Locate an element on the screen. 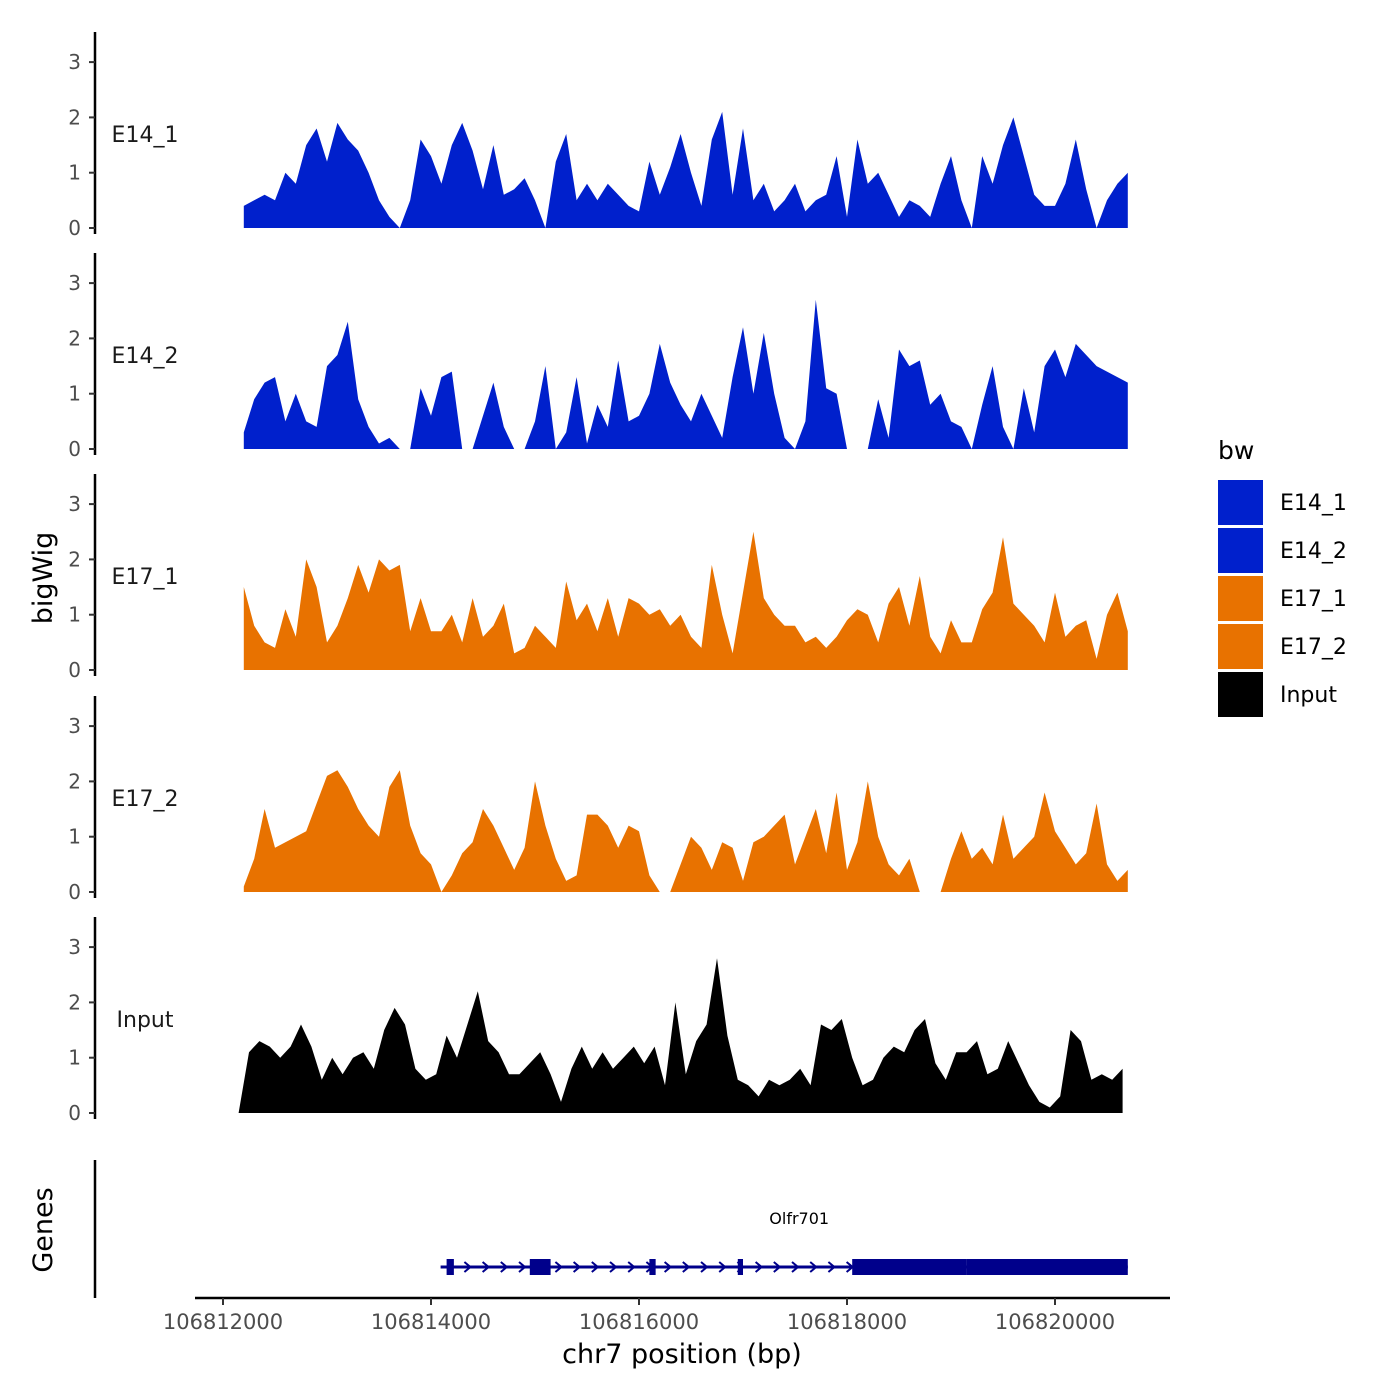  genes-panel: Olfr701 is located at coordinates (610, 1229).